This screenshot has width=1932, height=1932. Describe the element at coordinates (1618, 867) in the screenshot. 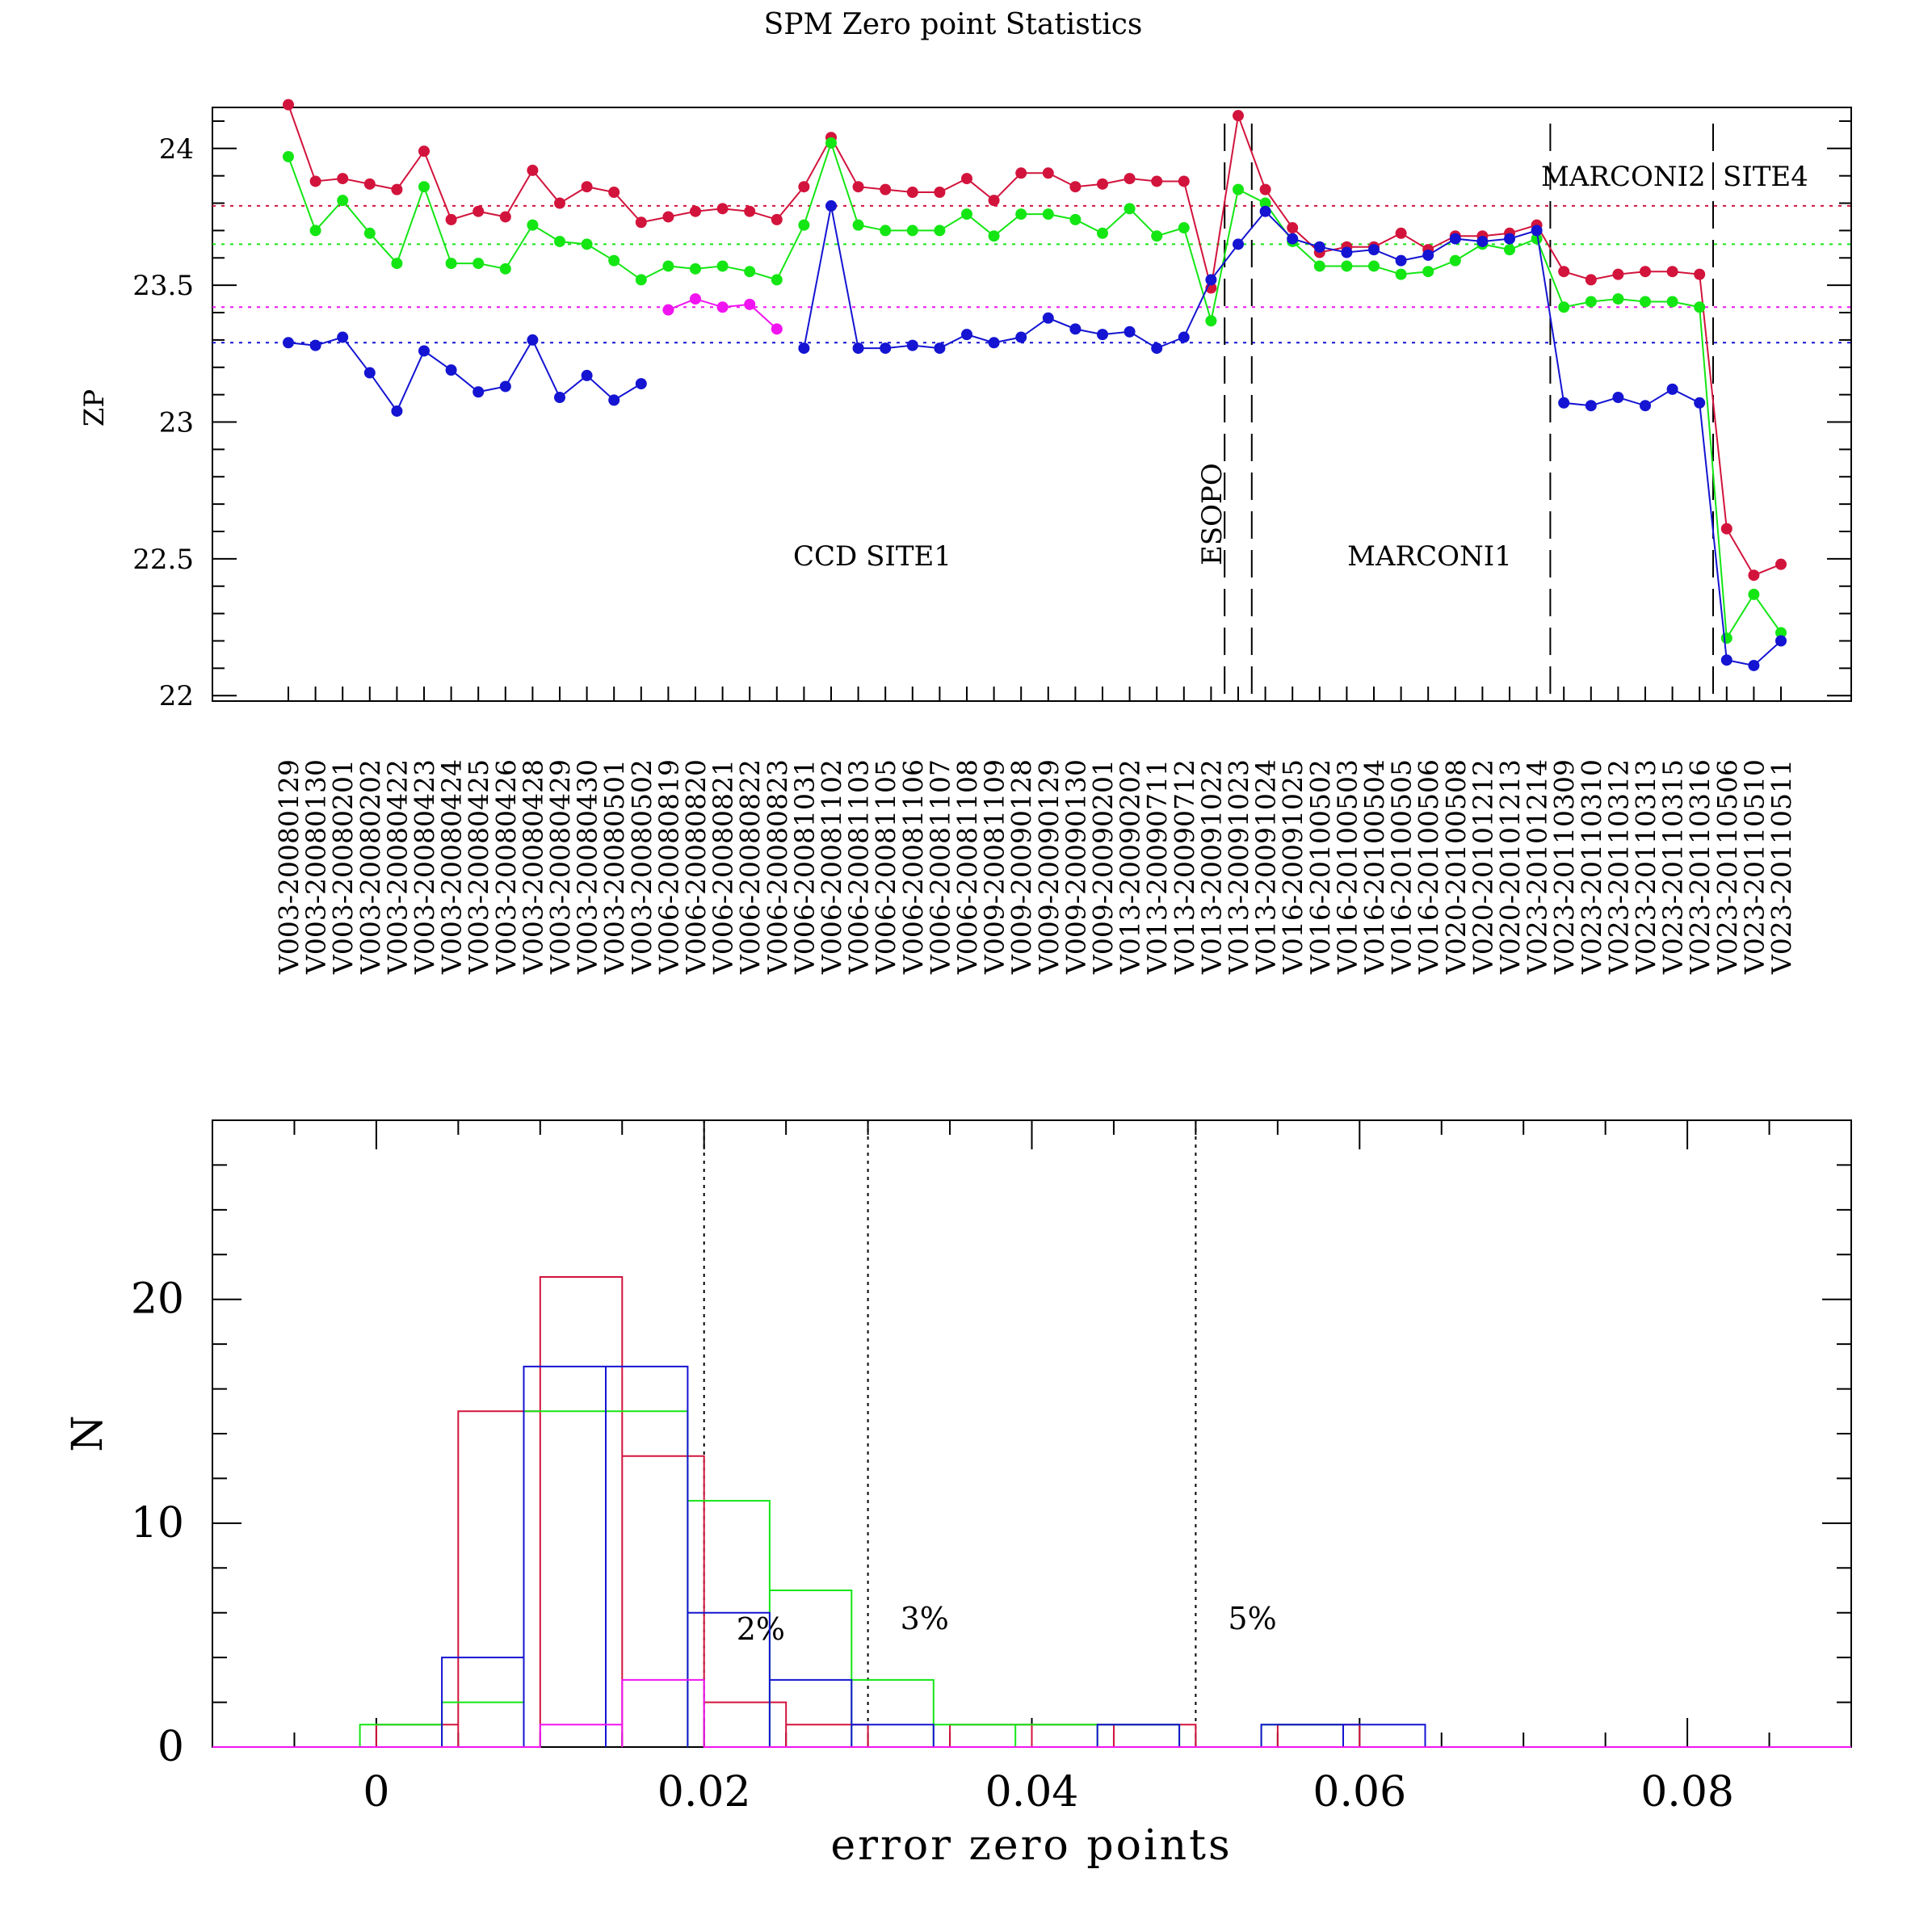

I see `category-label: V023-20110312` at that location.